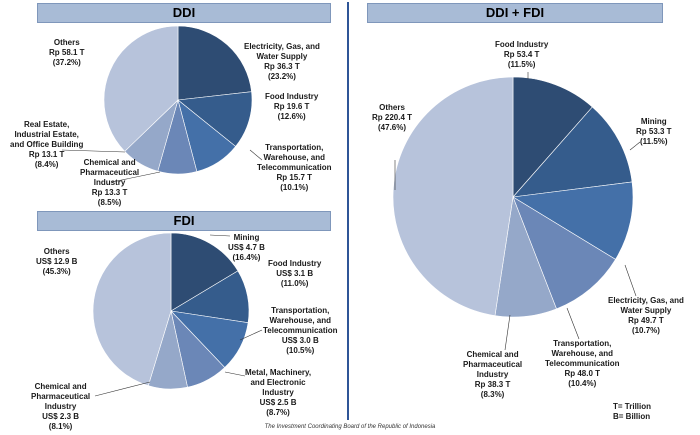  What do you see at coordinates (515, 13) in the screenshot?
I see `ddi-fdi-header: DDI + FDI` at bounding box center [515, 13].